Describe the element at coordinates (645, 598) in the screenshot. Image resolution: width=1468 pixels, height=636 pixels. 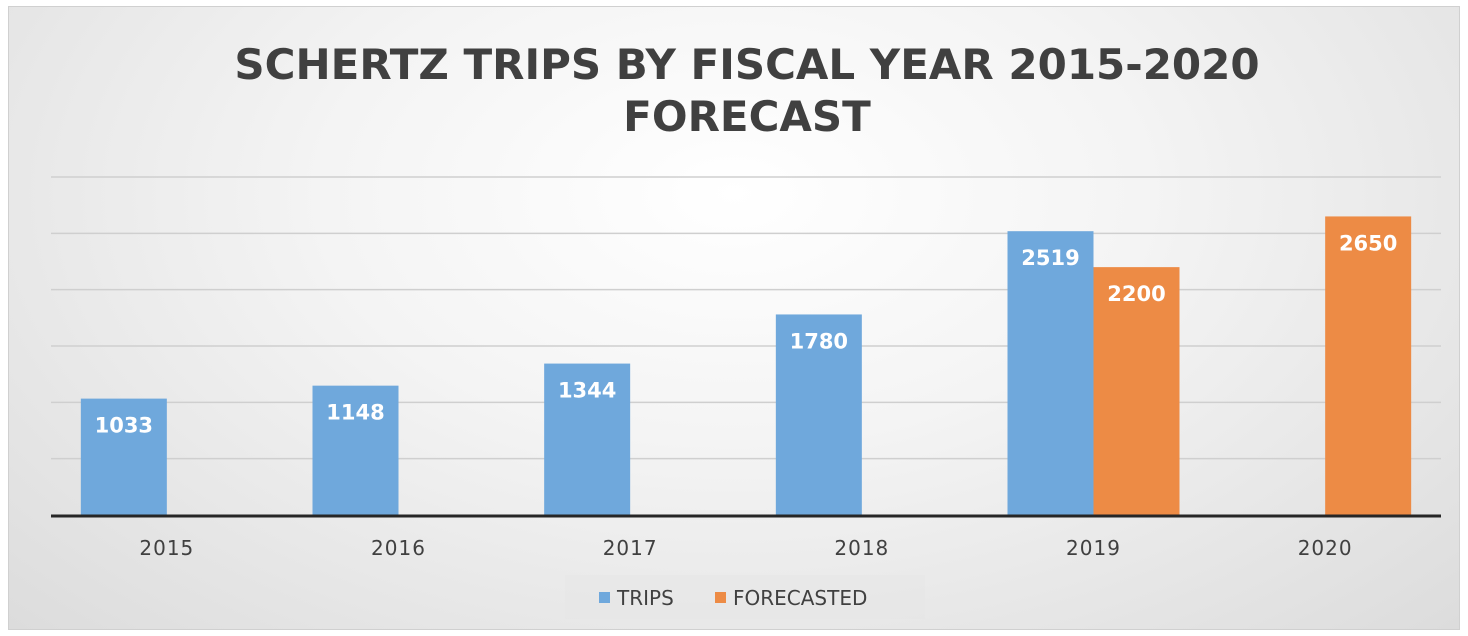
I see `legend-label-trips: TRIPS` at that location.